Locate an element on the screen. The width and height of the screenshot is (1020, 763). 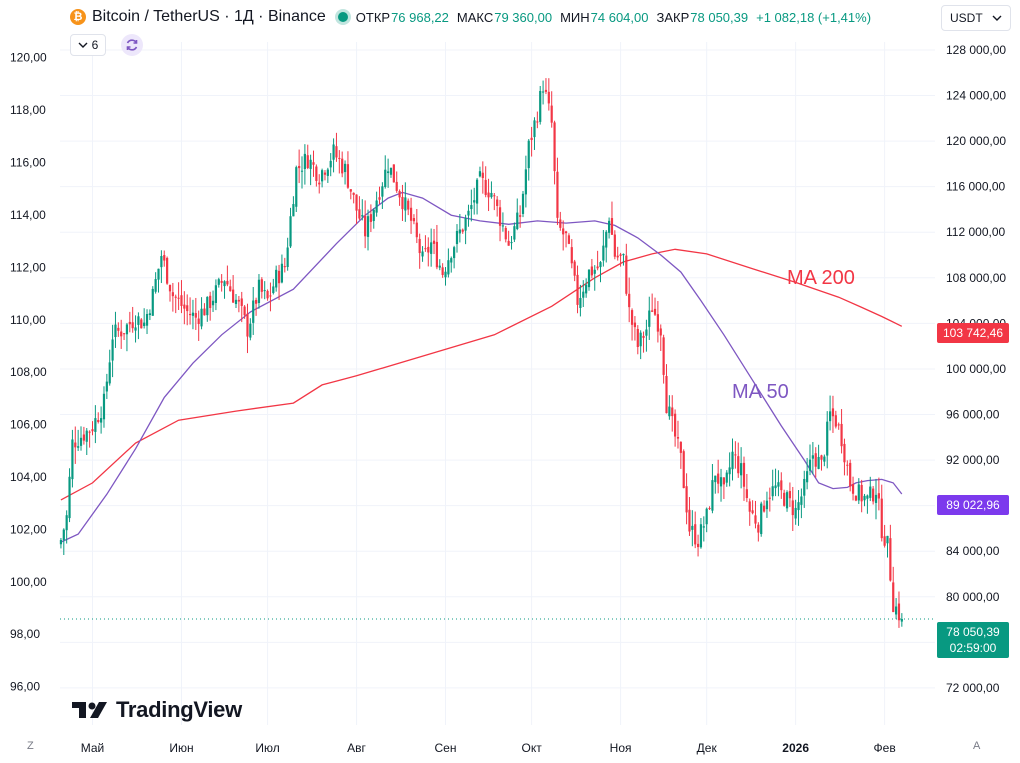
chevron-down-icon is located at coordinates (83, 45).